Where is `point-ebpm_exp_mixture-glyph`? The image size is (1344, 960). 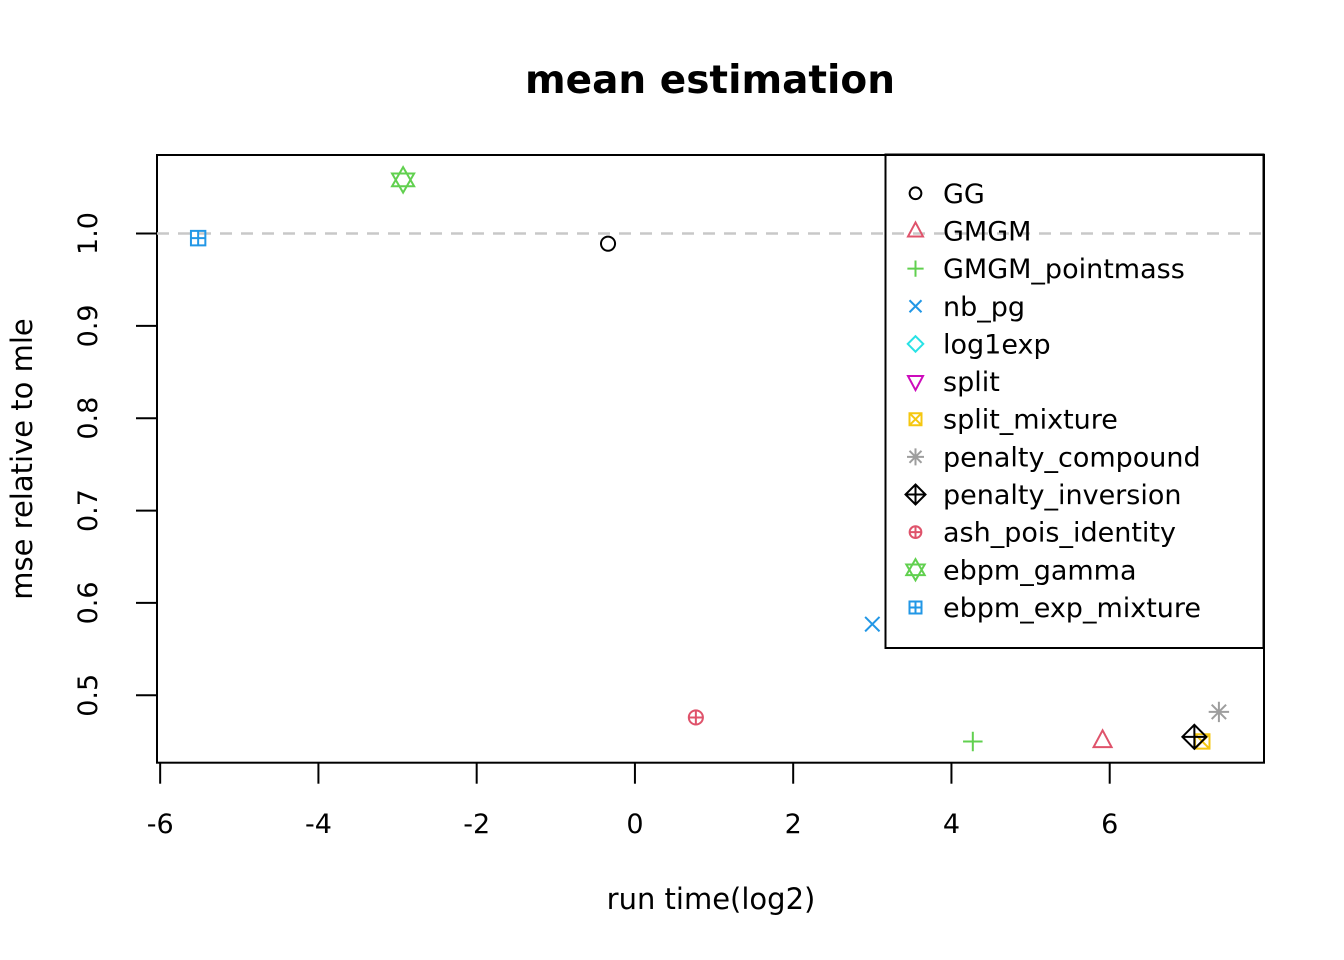 point-ebpm_exp_mixture-glyph is located at coordinates (198, 238).